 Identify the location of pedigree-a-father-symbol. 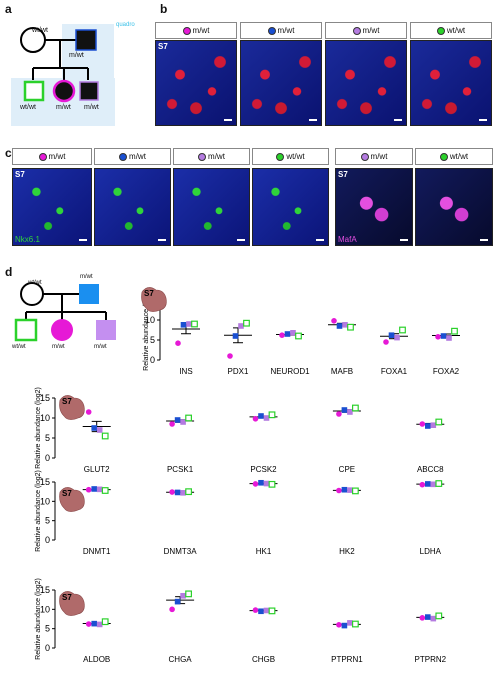
(33, 40).